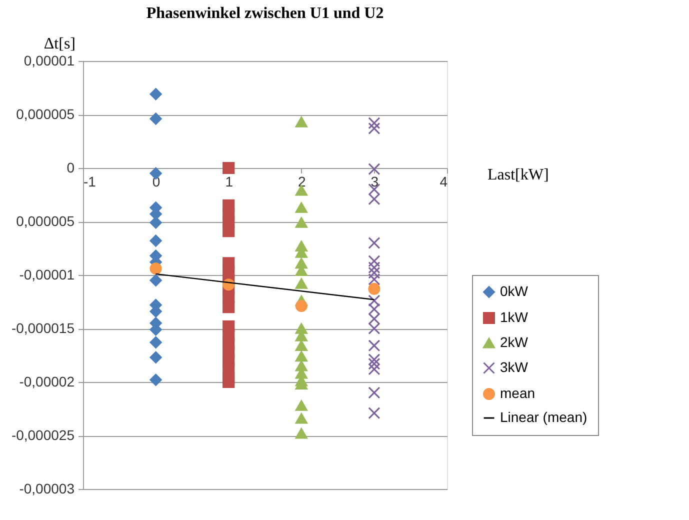 The width and height of the screenshot is (689, 520). Describe the element at coordinates (43, 435) in the screenshot. I see `y-tick-label: -0,000025` at that location.